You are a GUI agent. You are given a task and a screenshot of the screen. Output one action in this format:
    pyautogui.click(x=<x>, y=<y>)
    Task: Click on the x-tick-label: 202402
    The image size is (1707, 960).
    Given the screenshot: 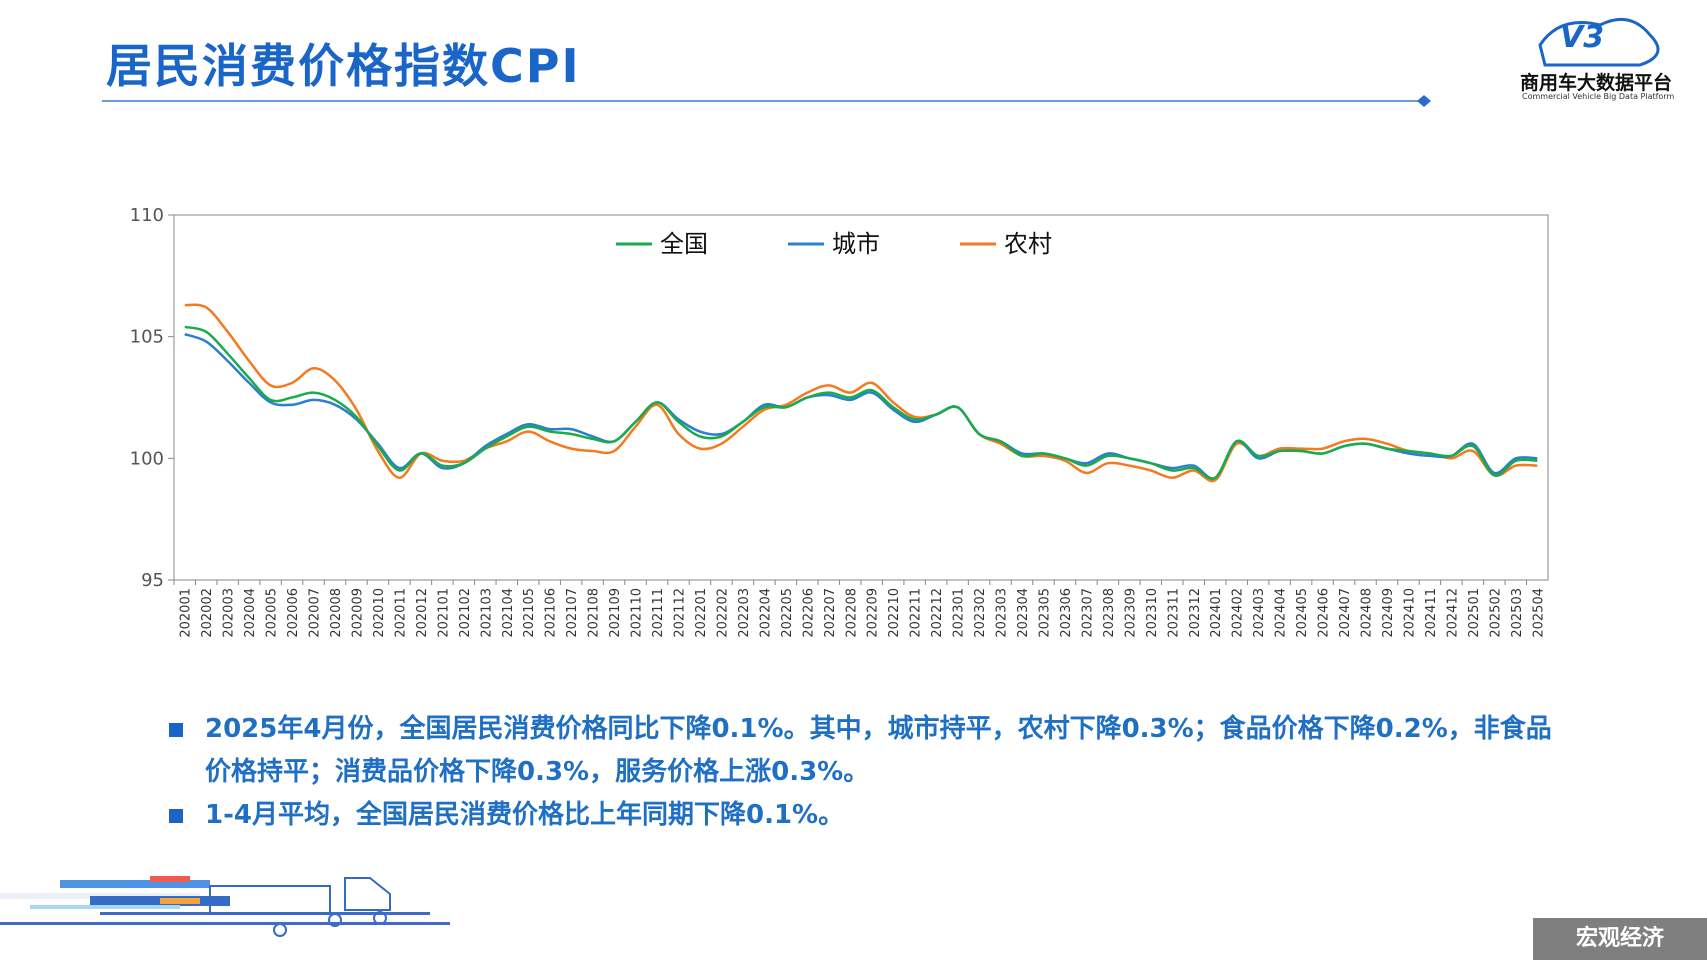 What is the action you would take?
    pyautogui.click(x=1238, y=613)
    